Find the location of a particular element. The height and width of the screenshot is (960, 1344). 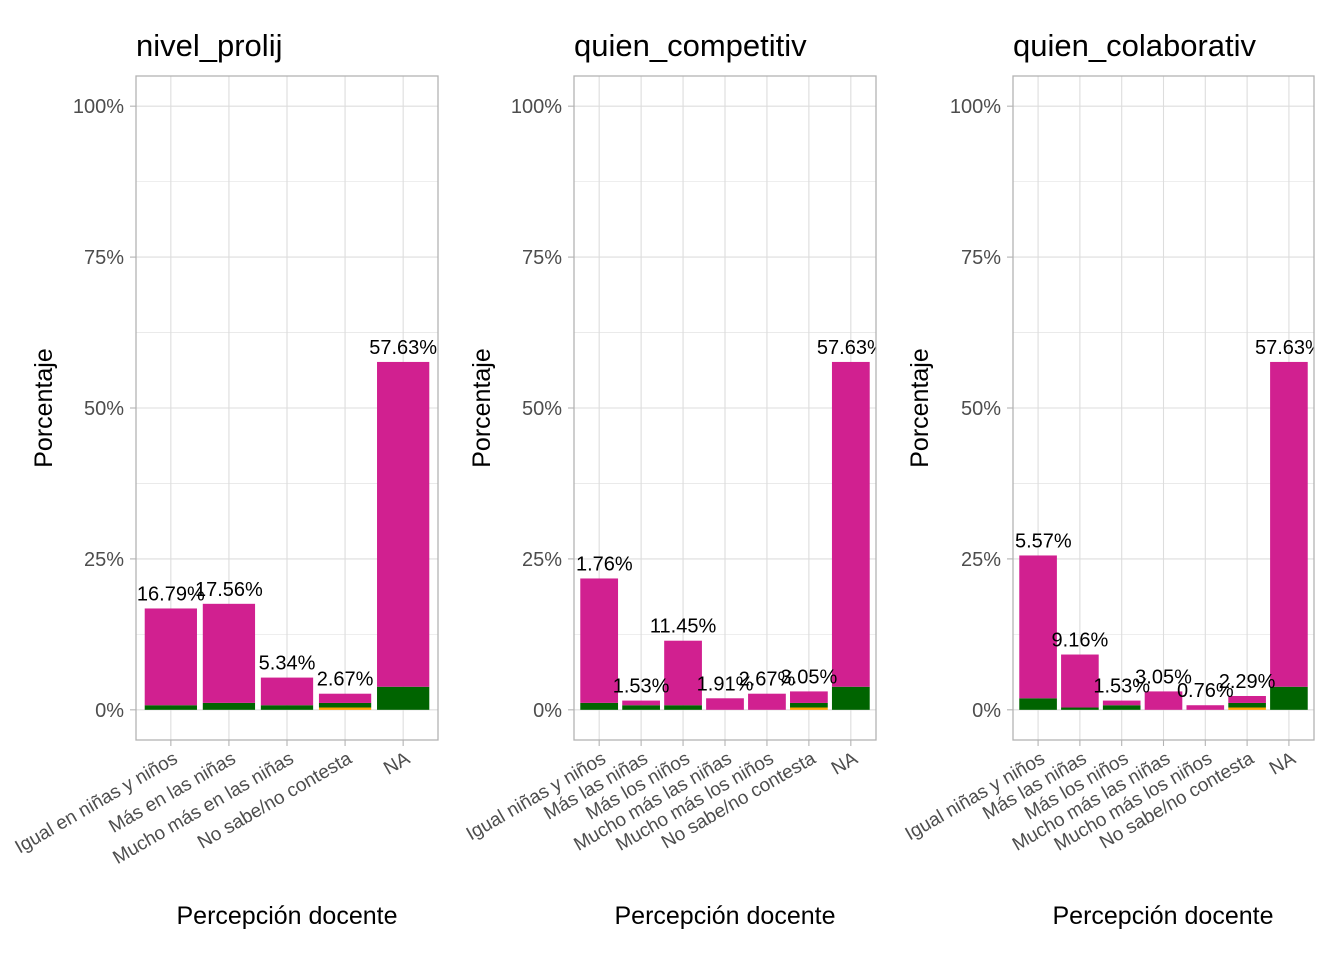

data-label: 3.05% is located at coordinates (809, 677).